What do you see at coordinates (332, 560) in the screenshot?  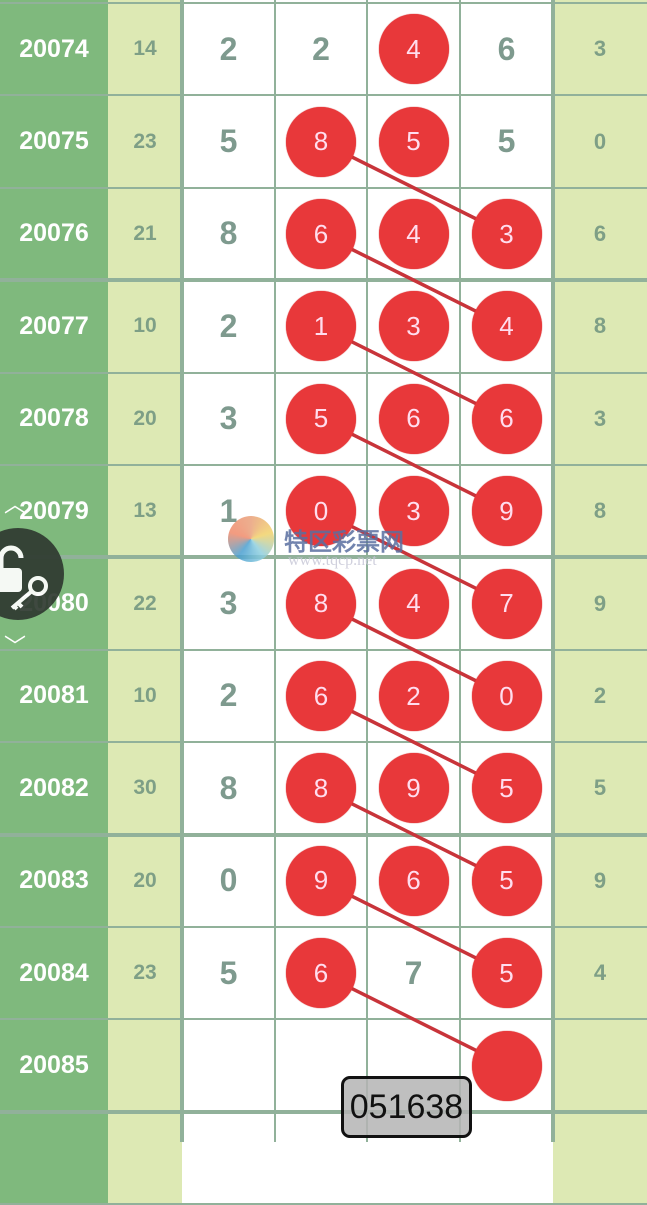 I see `watermark-url: www.tqcp.net` at bounding box center [332, 560].